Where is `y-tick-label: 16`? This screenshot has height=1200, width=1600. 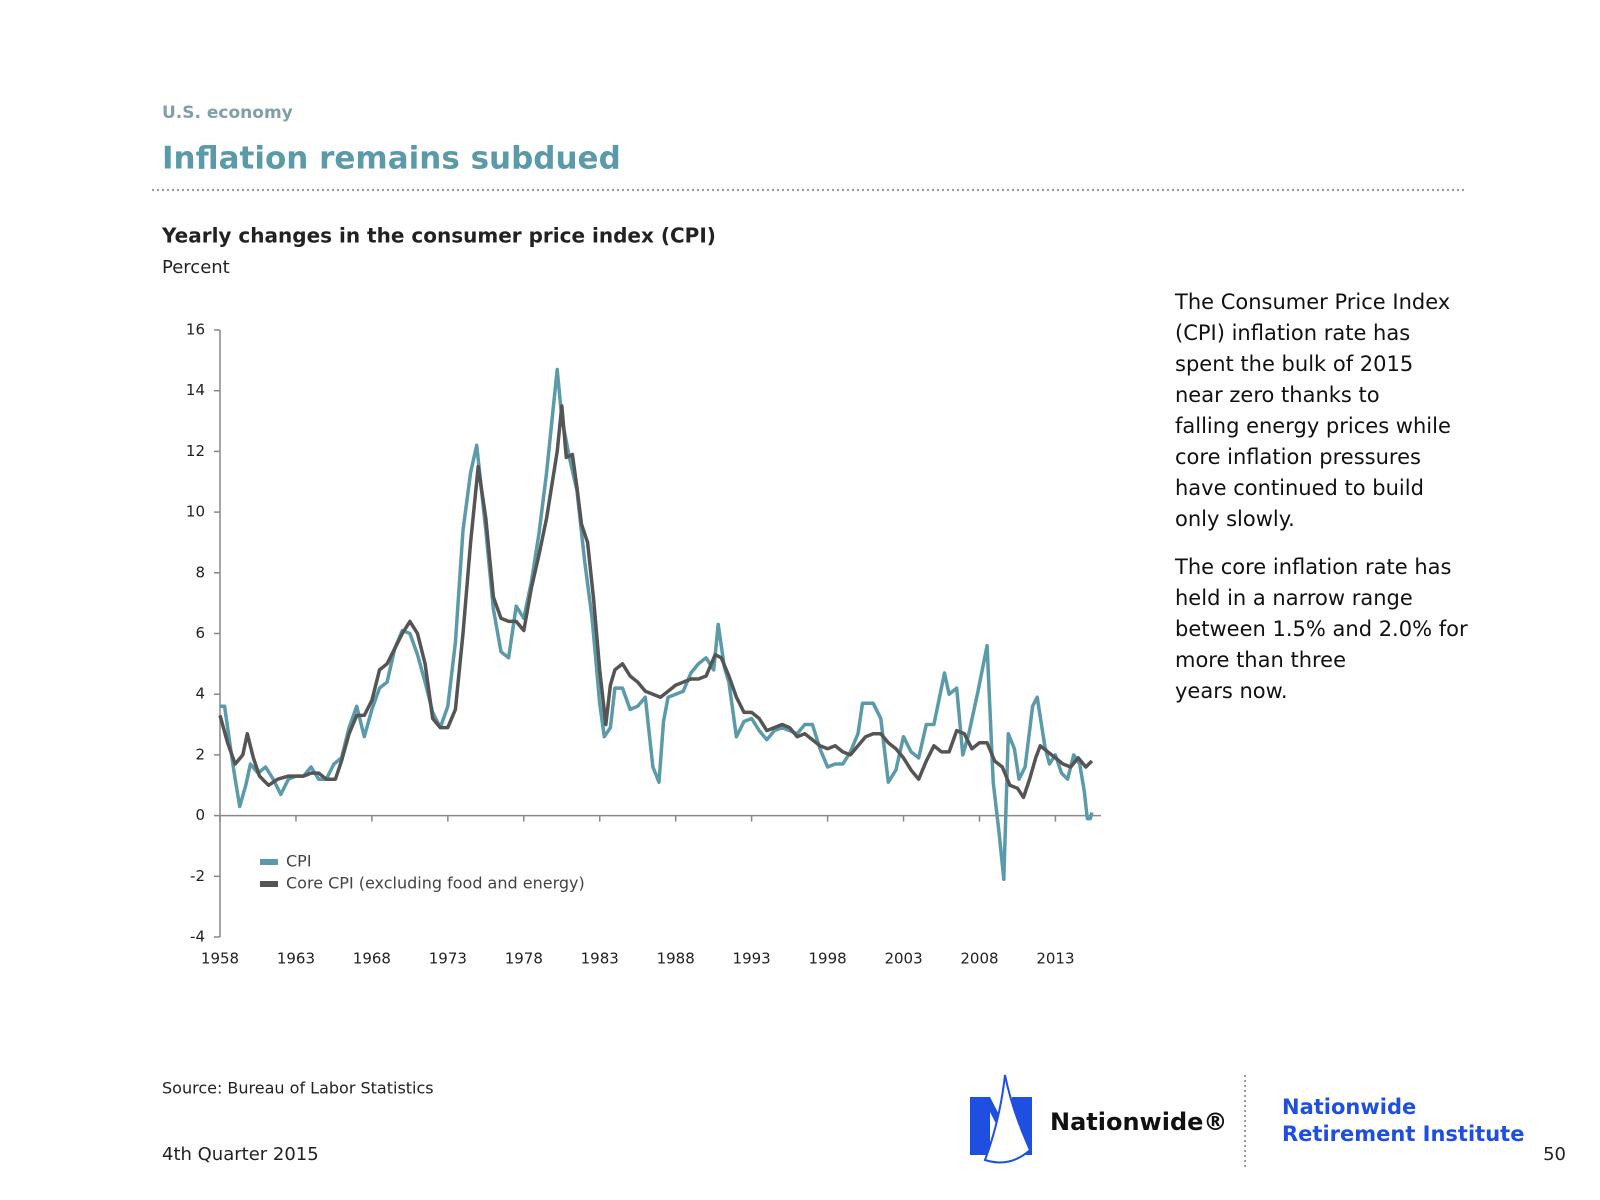
y-tick-label: 16 is located at coordinates (195, 330).